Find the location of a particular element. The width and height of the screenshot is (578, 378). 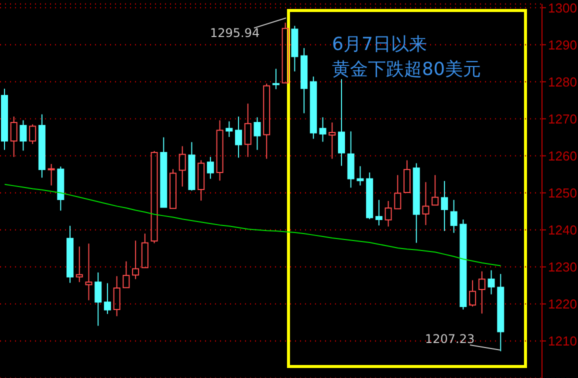

annotation: 6月7日以来 is located at coordinates (379, 45).